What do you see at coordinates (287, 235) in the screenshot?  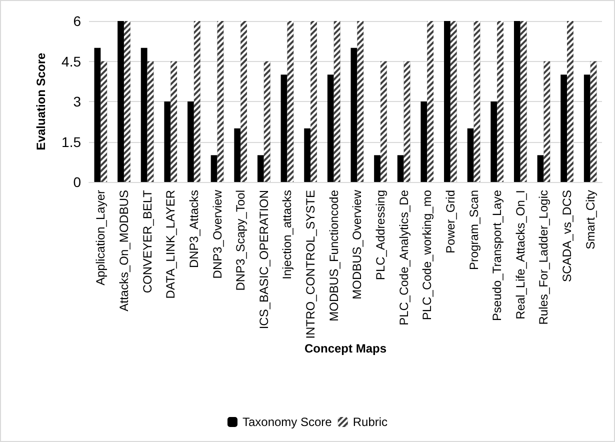 I see `x-tick-label: Injection_attacks` at bounding box center [287, 235].